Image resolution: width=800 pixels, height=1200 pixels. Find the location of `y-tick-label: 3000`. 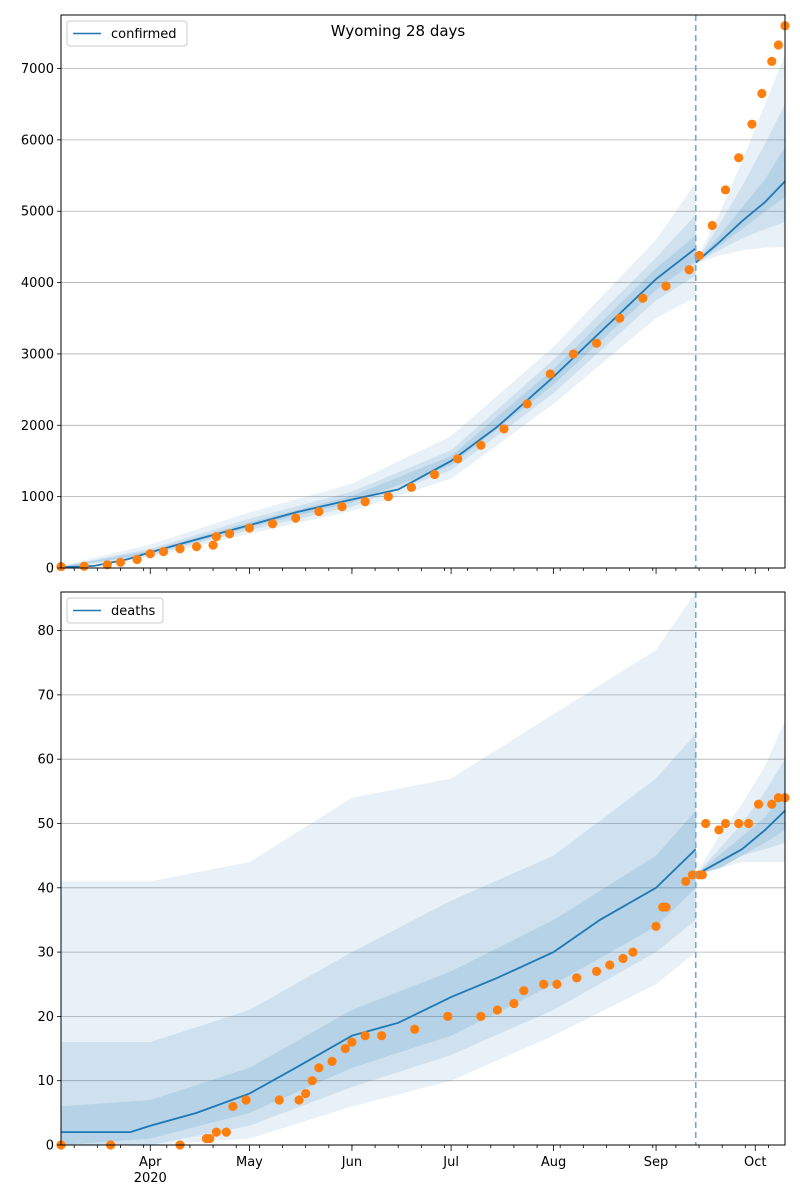

y-tick-label: 3000 is located at coordinates (37, 354).